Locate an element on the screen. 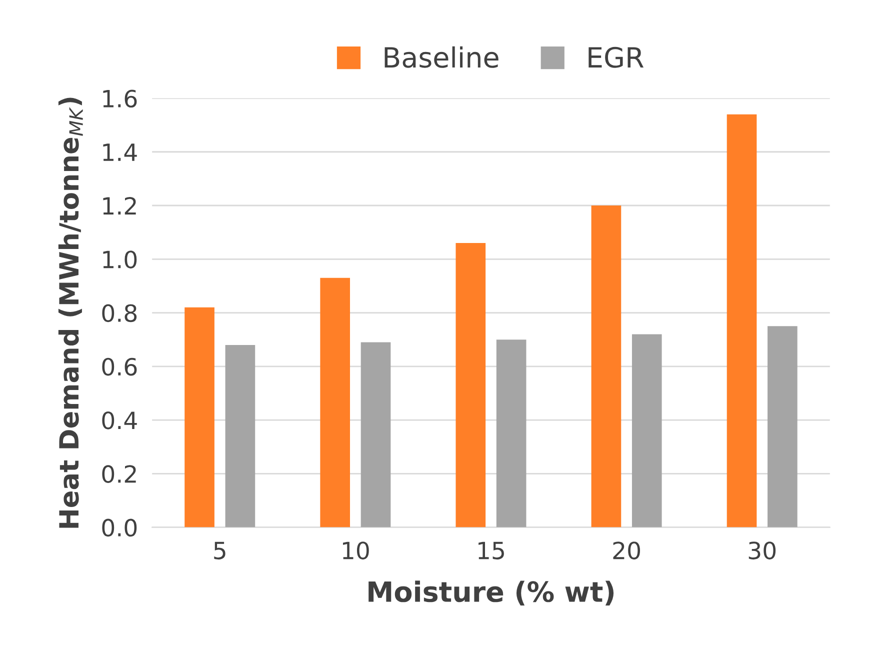 This screenshot has height=655, width=869. y-axis-title: Heat Demand (MWh/tonne$_{MK}$) is located at coordinates (70, 313).